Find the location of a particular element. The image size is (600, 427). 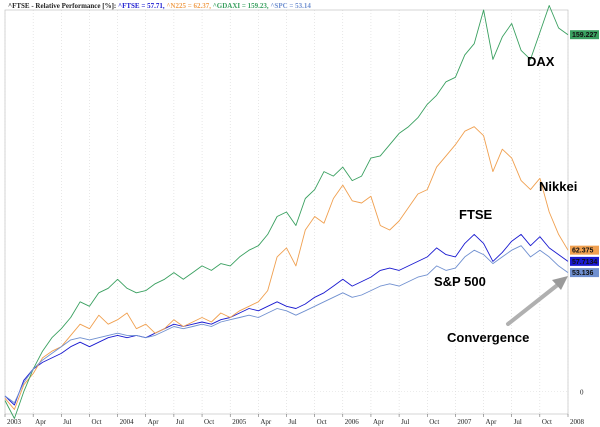

x-tick-label: 2004 is located at coordinates (127, 422).